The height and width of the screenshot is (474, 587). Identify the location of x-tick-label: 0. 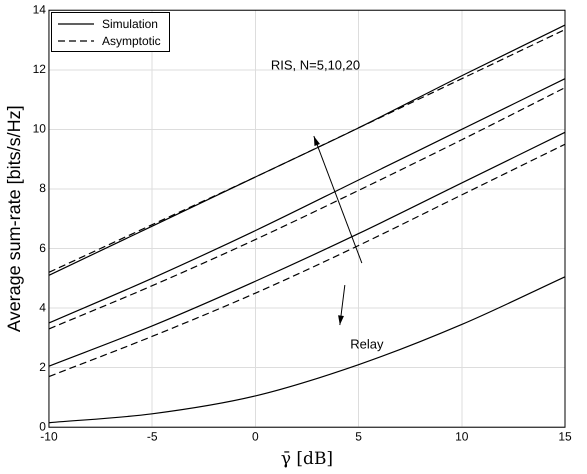
(256, 437).